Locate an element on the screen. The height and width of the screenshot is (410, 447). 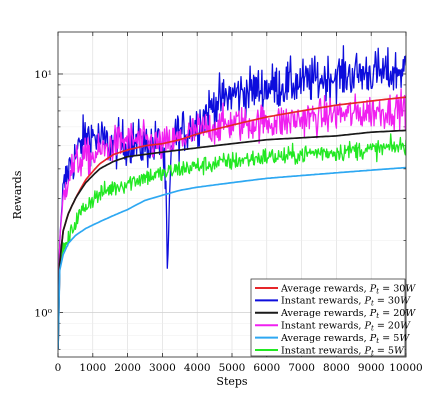
y-axis-label: Rewards is located at coordinates (17, 194).